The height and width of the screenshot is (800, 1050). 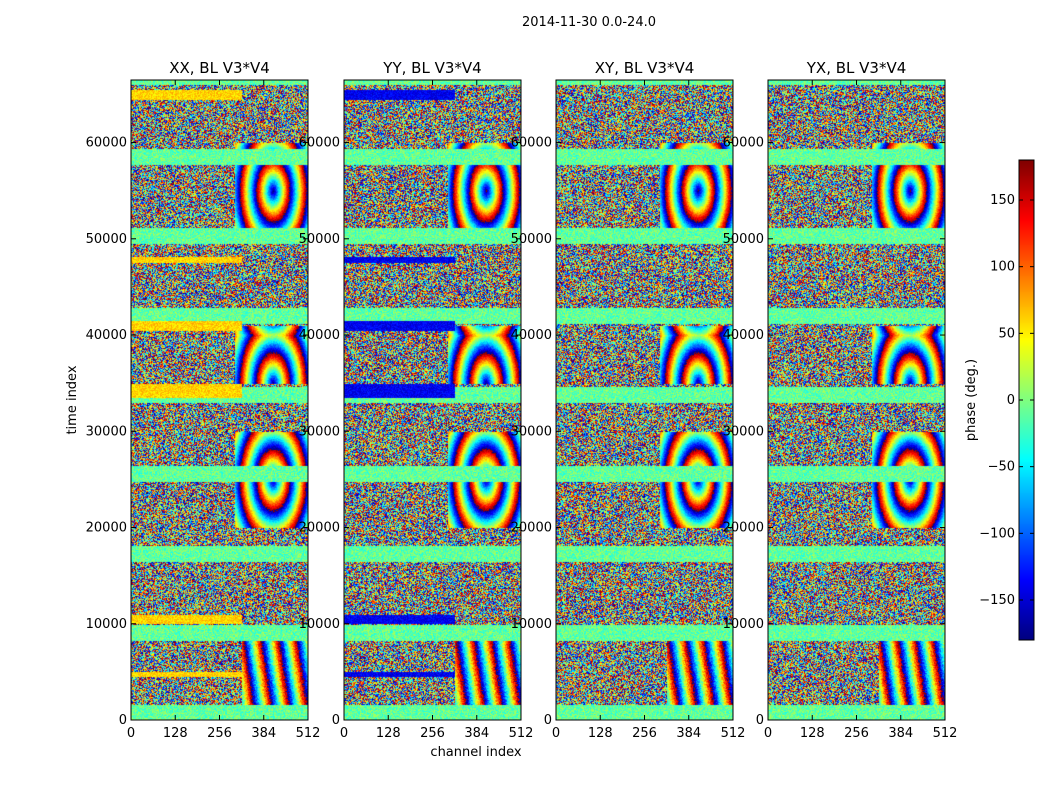 What do you see at coordinates (1011, 400) in the screenshot?
I see `colorbar-tick-label: 0` at bounding box center [1011, 400].